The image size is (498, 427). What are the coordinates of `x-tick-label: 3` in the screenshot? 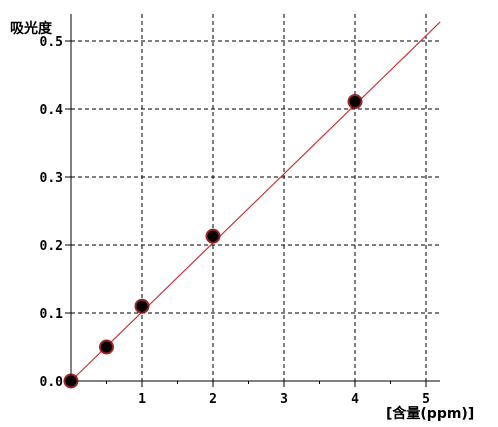 It's located at (284, 399).